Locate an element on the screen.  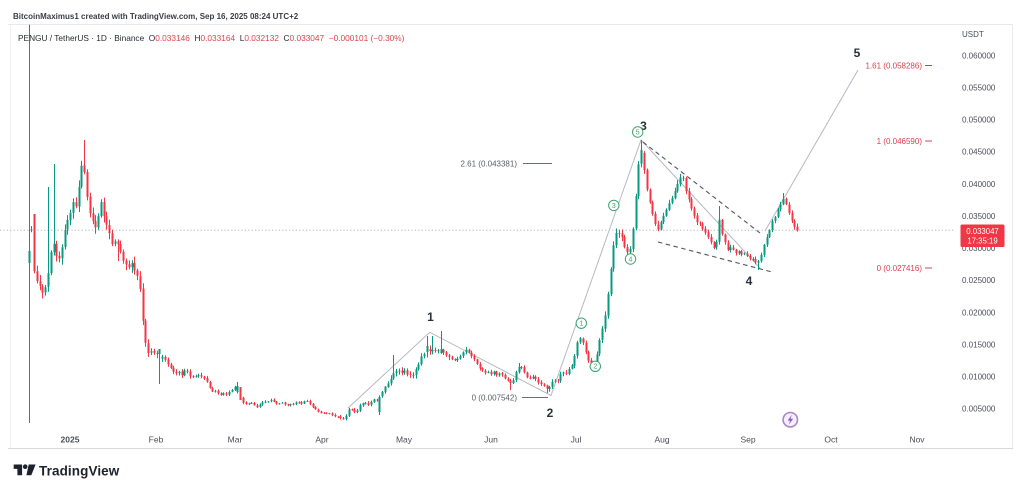
svg-text: 0.033047 is located at coordinates (982, 231).